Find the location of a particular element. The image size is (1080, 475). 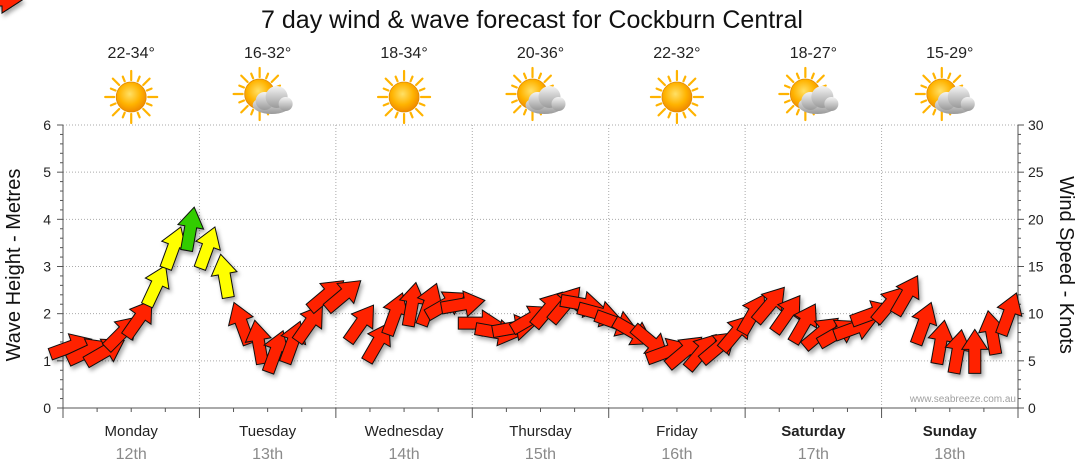

day-label: Sunday is located at coordinates (950, 431).